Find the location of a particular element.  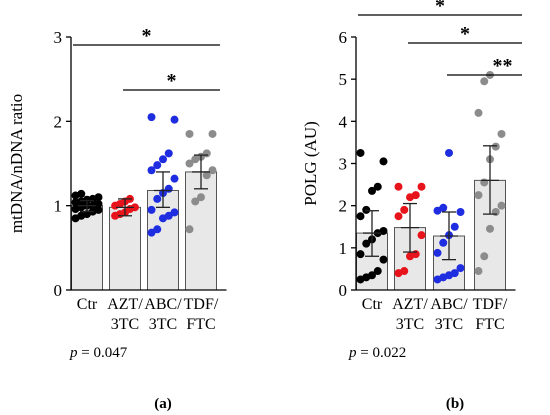

y-tick-label: 4 is located at coordinates (343, 121).